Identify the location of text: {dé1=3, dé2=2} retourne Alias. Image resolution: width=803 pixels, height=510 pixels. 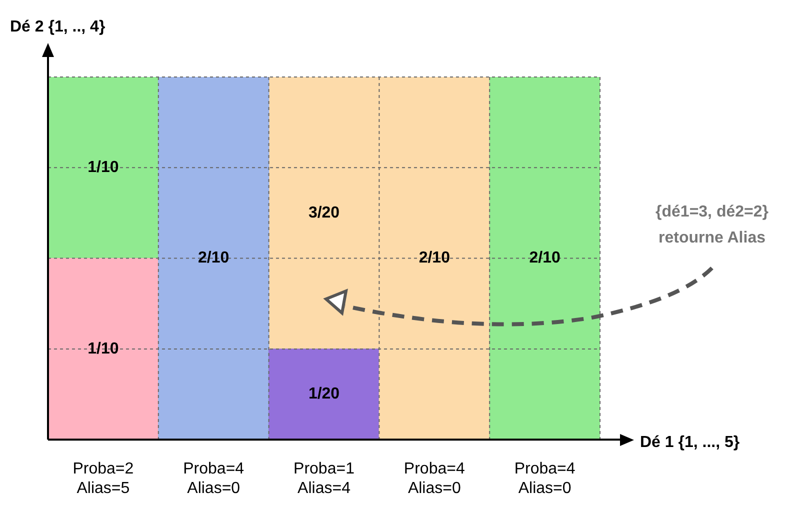
(712, 224).